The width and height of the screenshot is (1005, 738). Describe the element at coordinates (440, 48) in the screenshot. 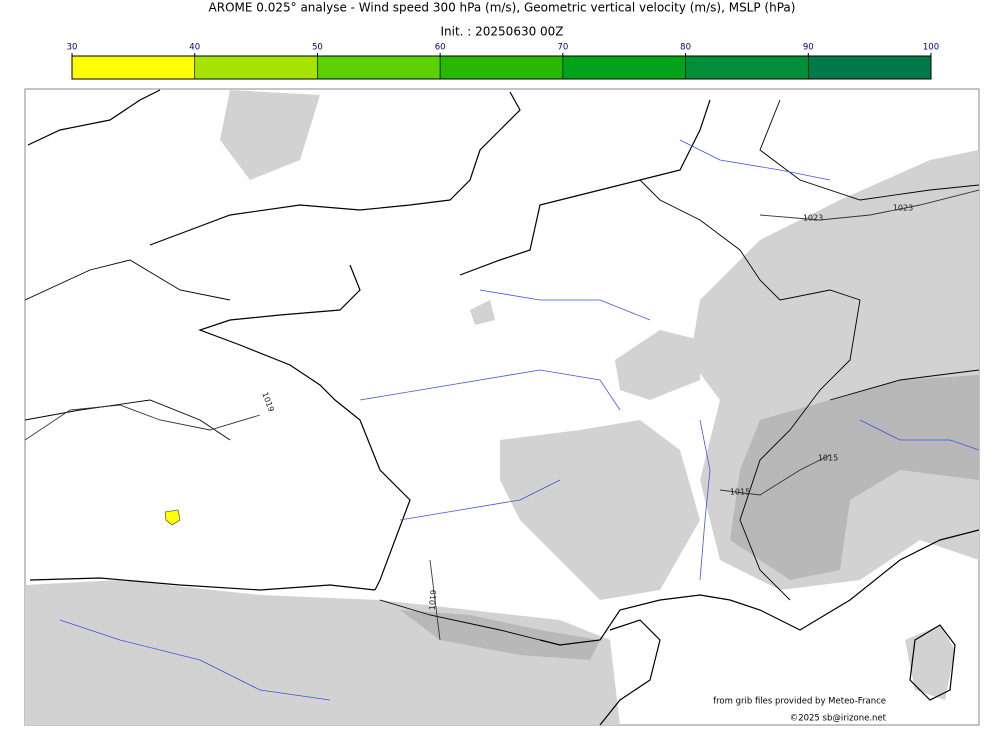

I see `colorbar-tick-label: 60` at that location.